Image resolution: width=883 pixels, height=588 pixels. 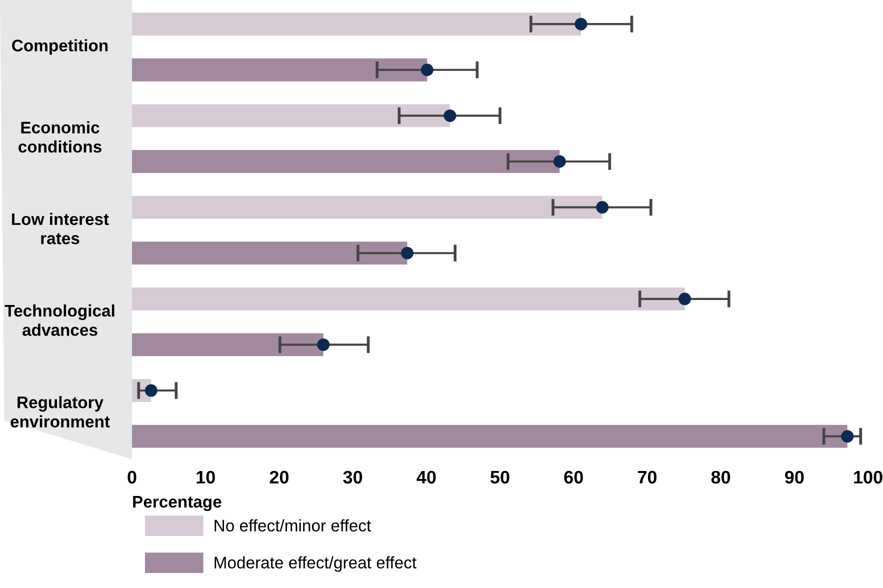 I want to click on y-tick-label: Competition, so click(x=60, y=47).